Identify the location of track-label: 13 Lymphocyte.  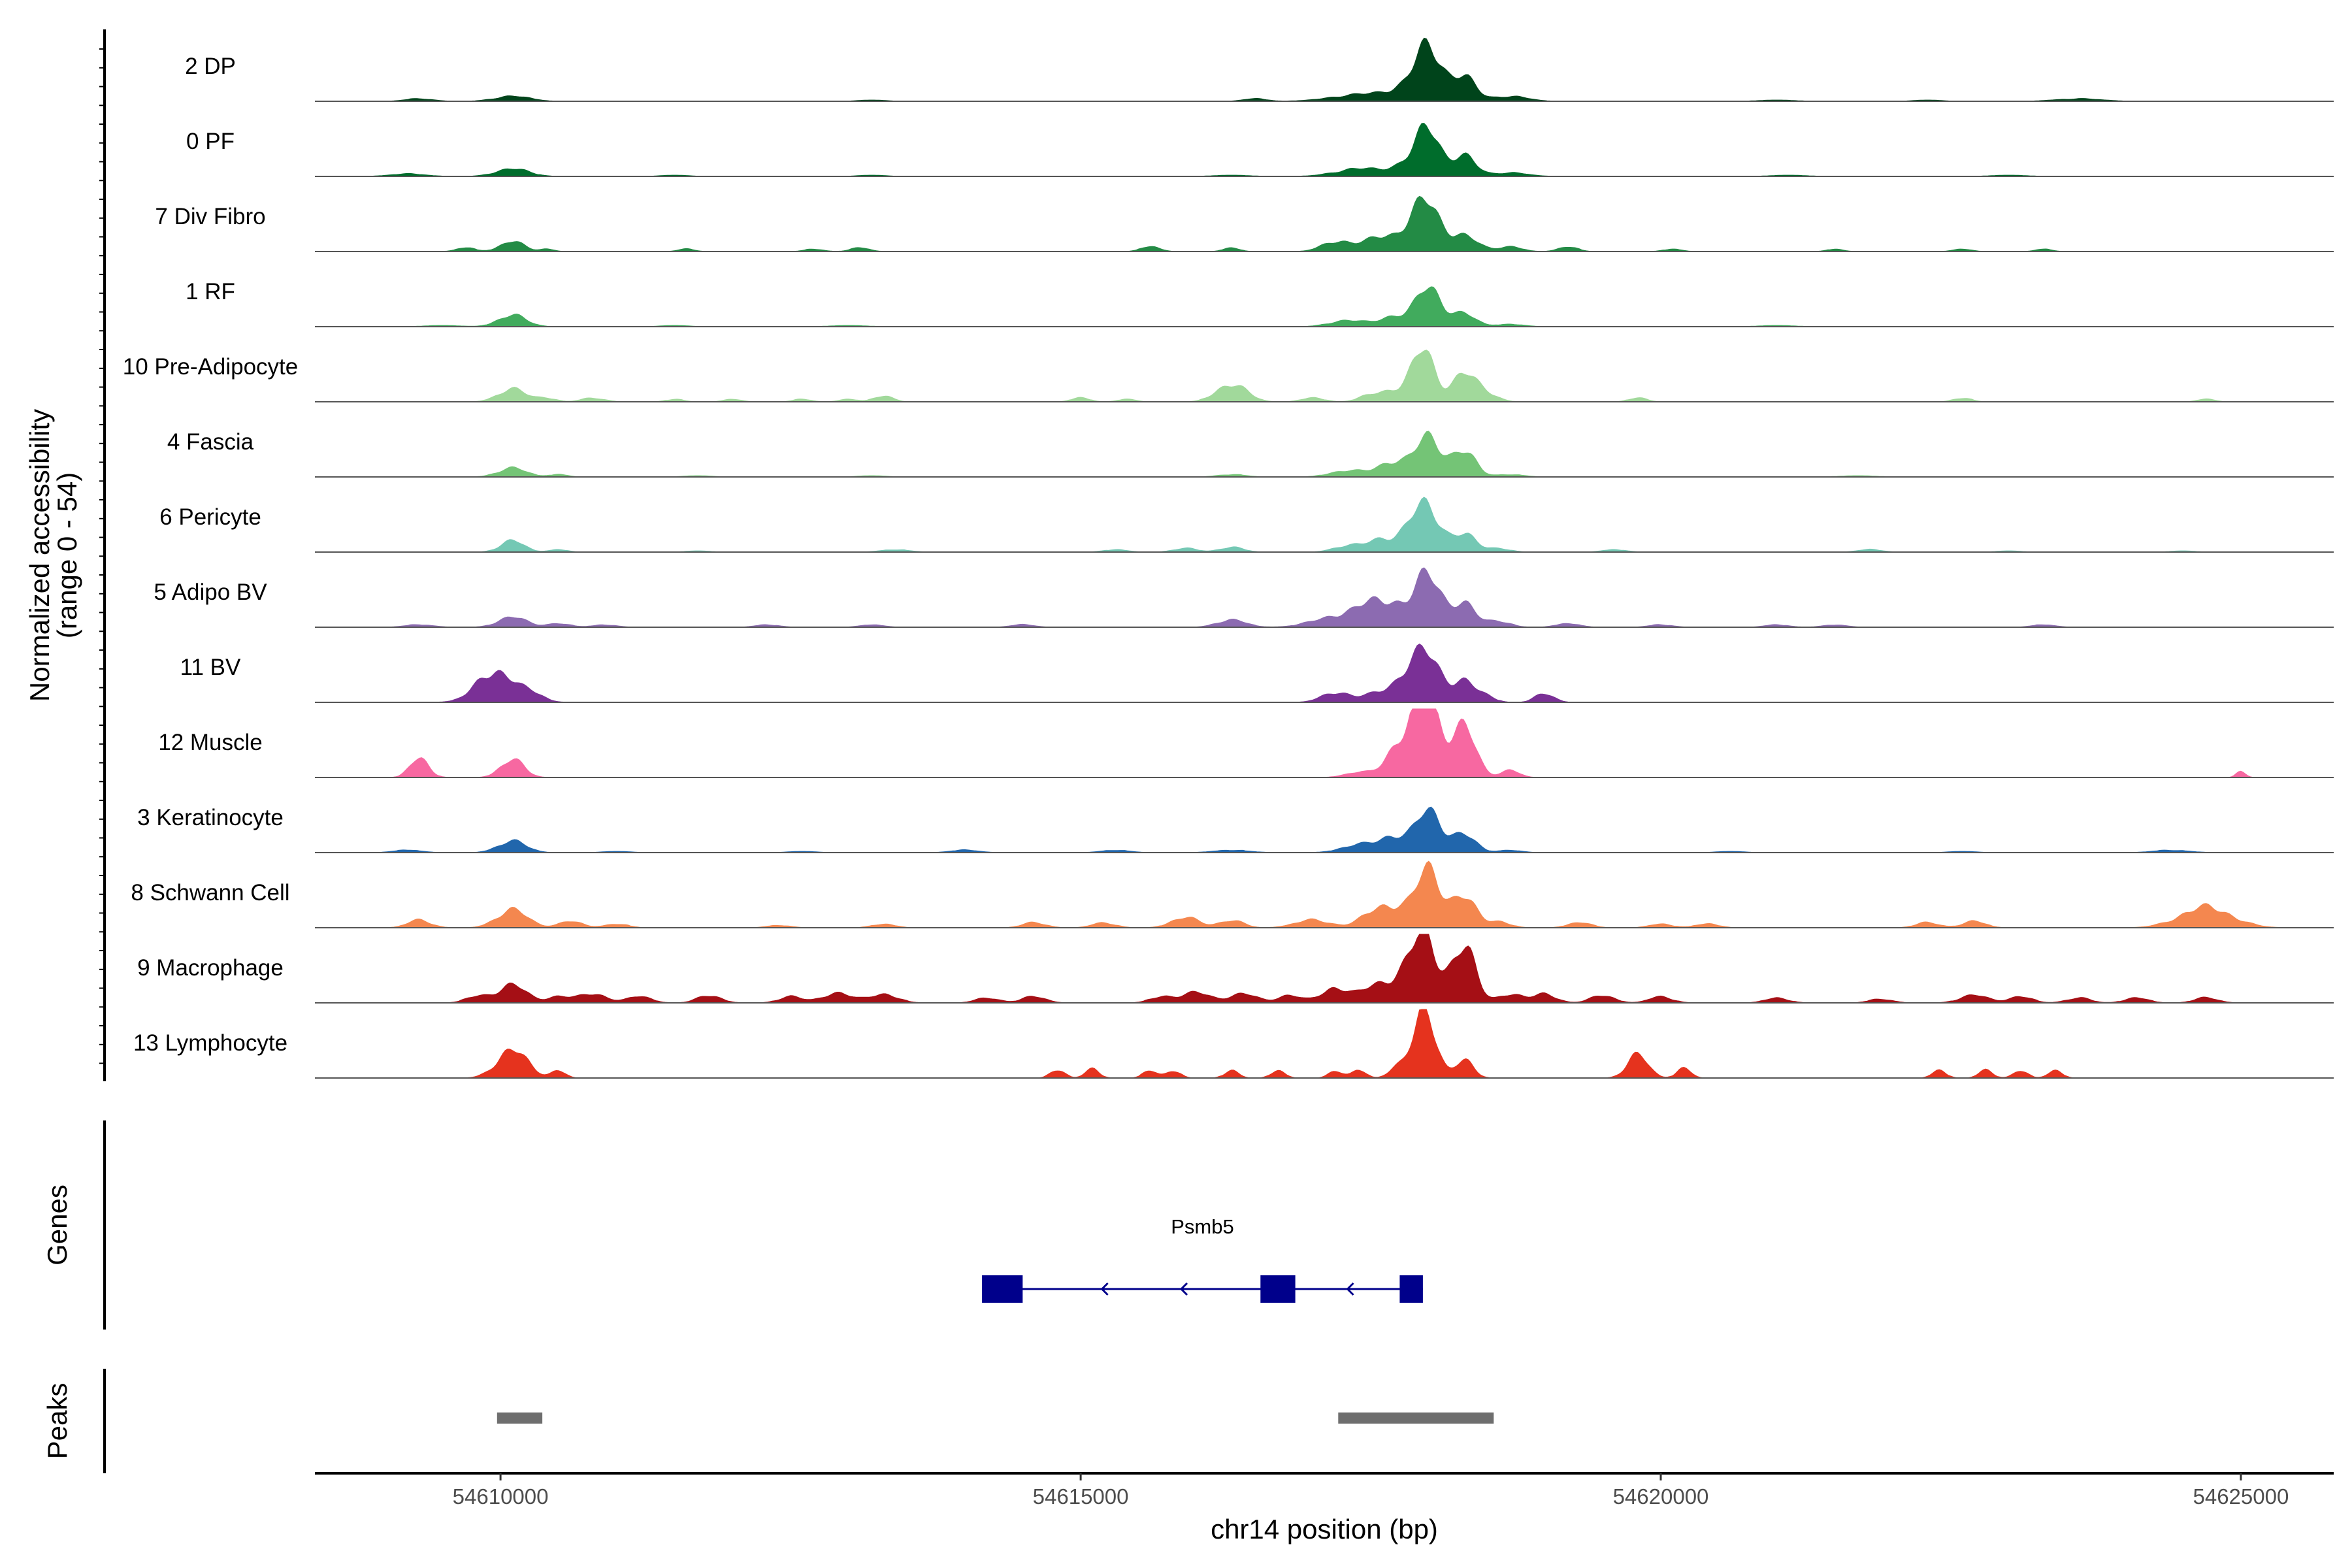
(210, 1043).